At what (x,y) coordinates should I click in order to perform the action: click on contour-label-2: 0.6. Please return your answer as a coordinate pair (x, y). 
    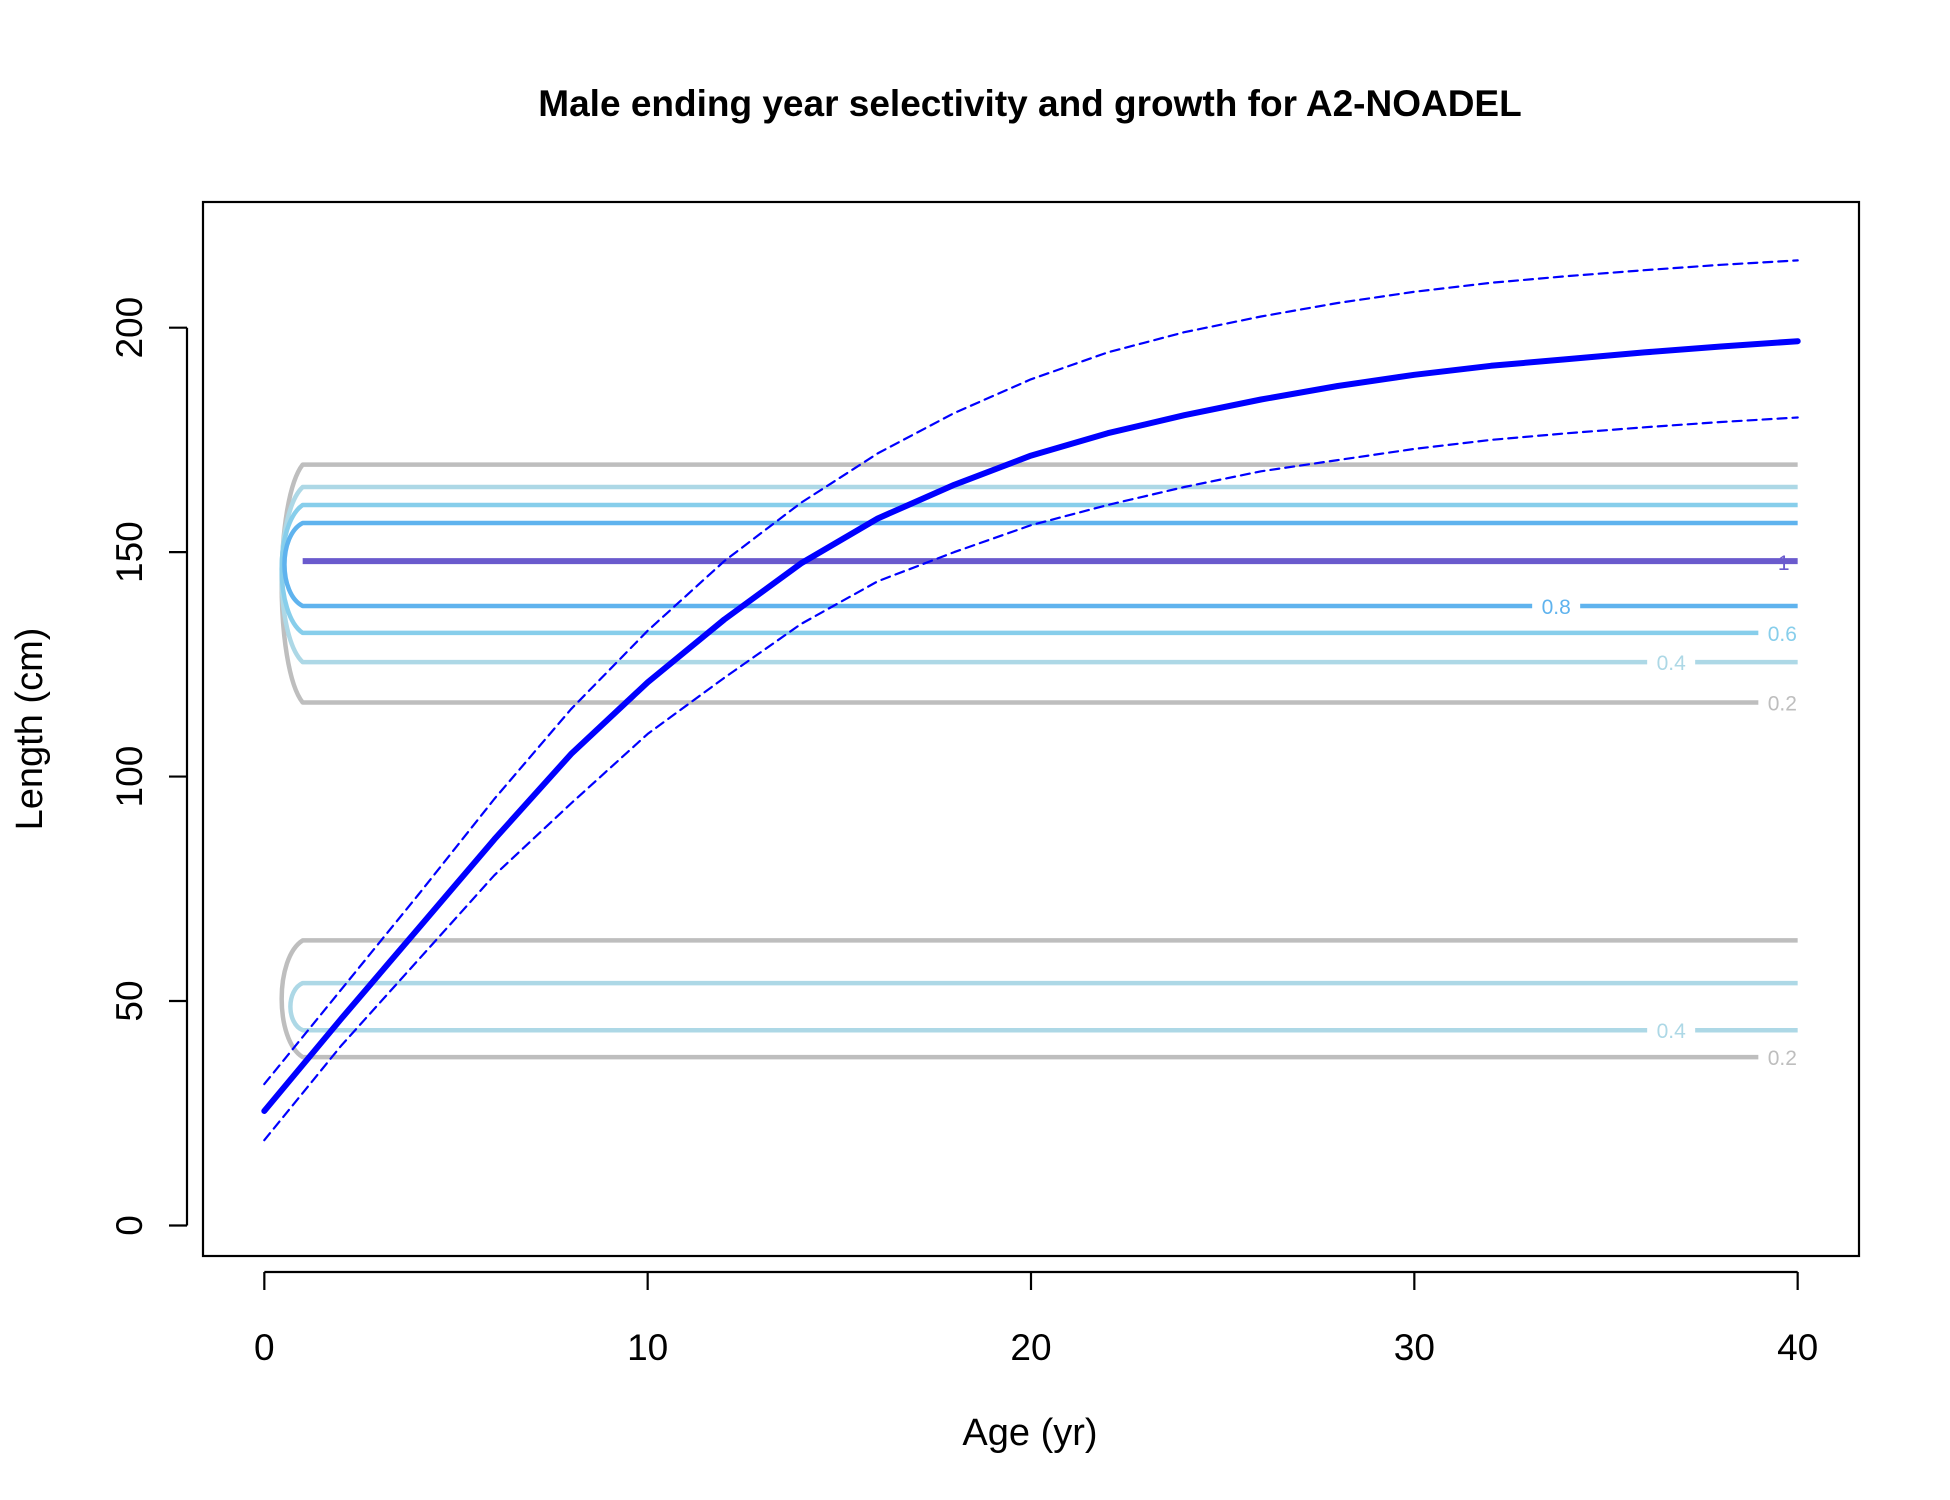
    Looking at the image, I should click on (1782, 634).